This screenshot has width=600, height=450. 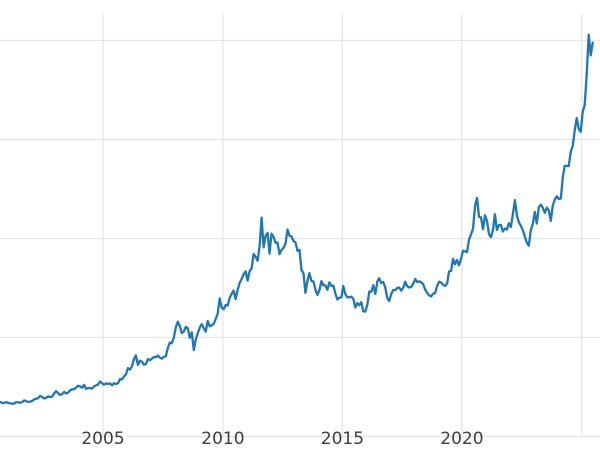 I want to click on x-tick-label-2010: 2010, so click(x=223, y=439).